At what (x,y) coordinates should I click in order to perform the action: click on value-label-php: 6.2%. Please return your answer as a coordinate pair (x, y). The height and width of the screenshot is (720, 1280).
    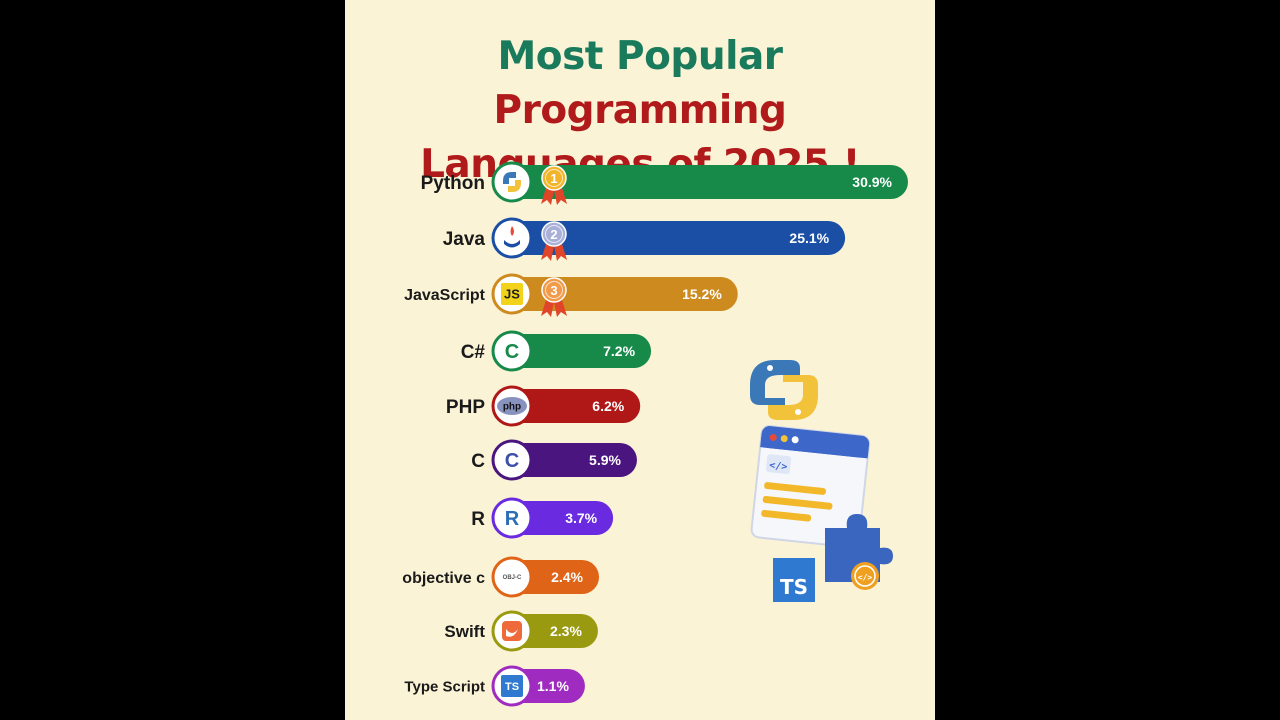
    Looking at the image, I should click on (608, 406).